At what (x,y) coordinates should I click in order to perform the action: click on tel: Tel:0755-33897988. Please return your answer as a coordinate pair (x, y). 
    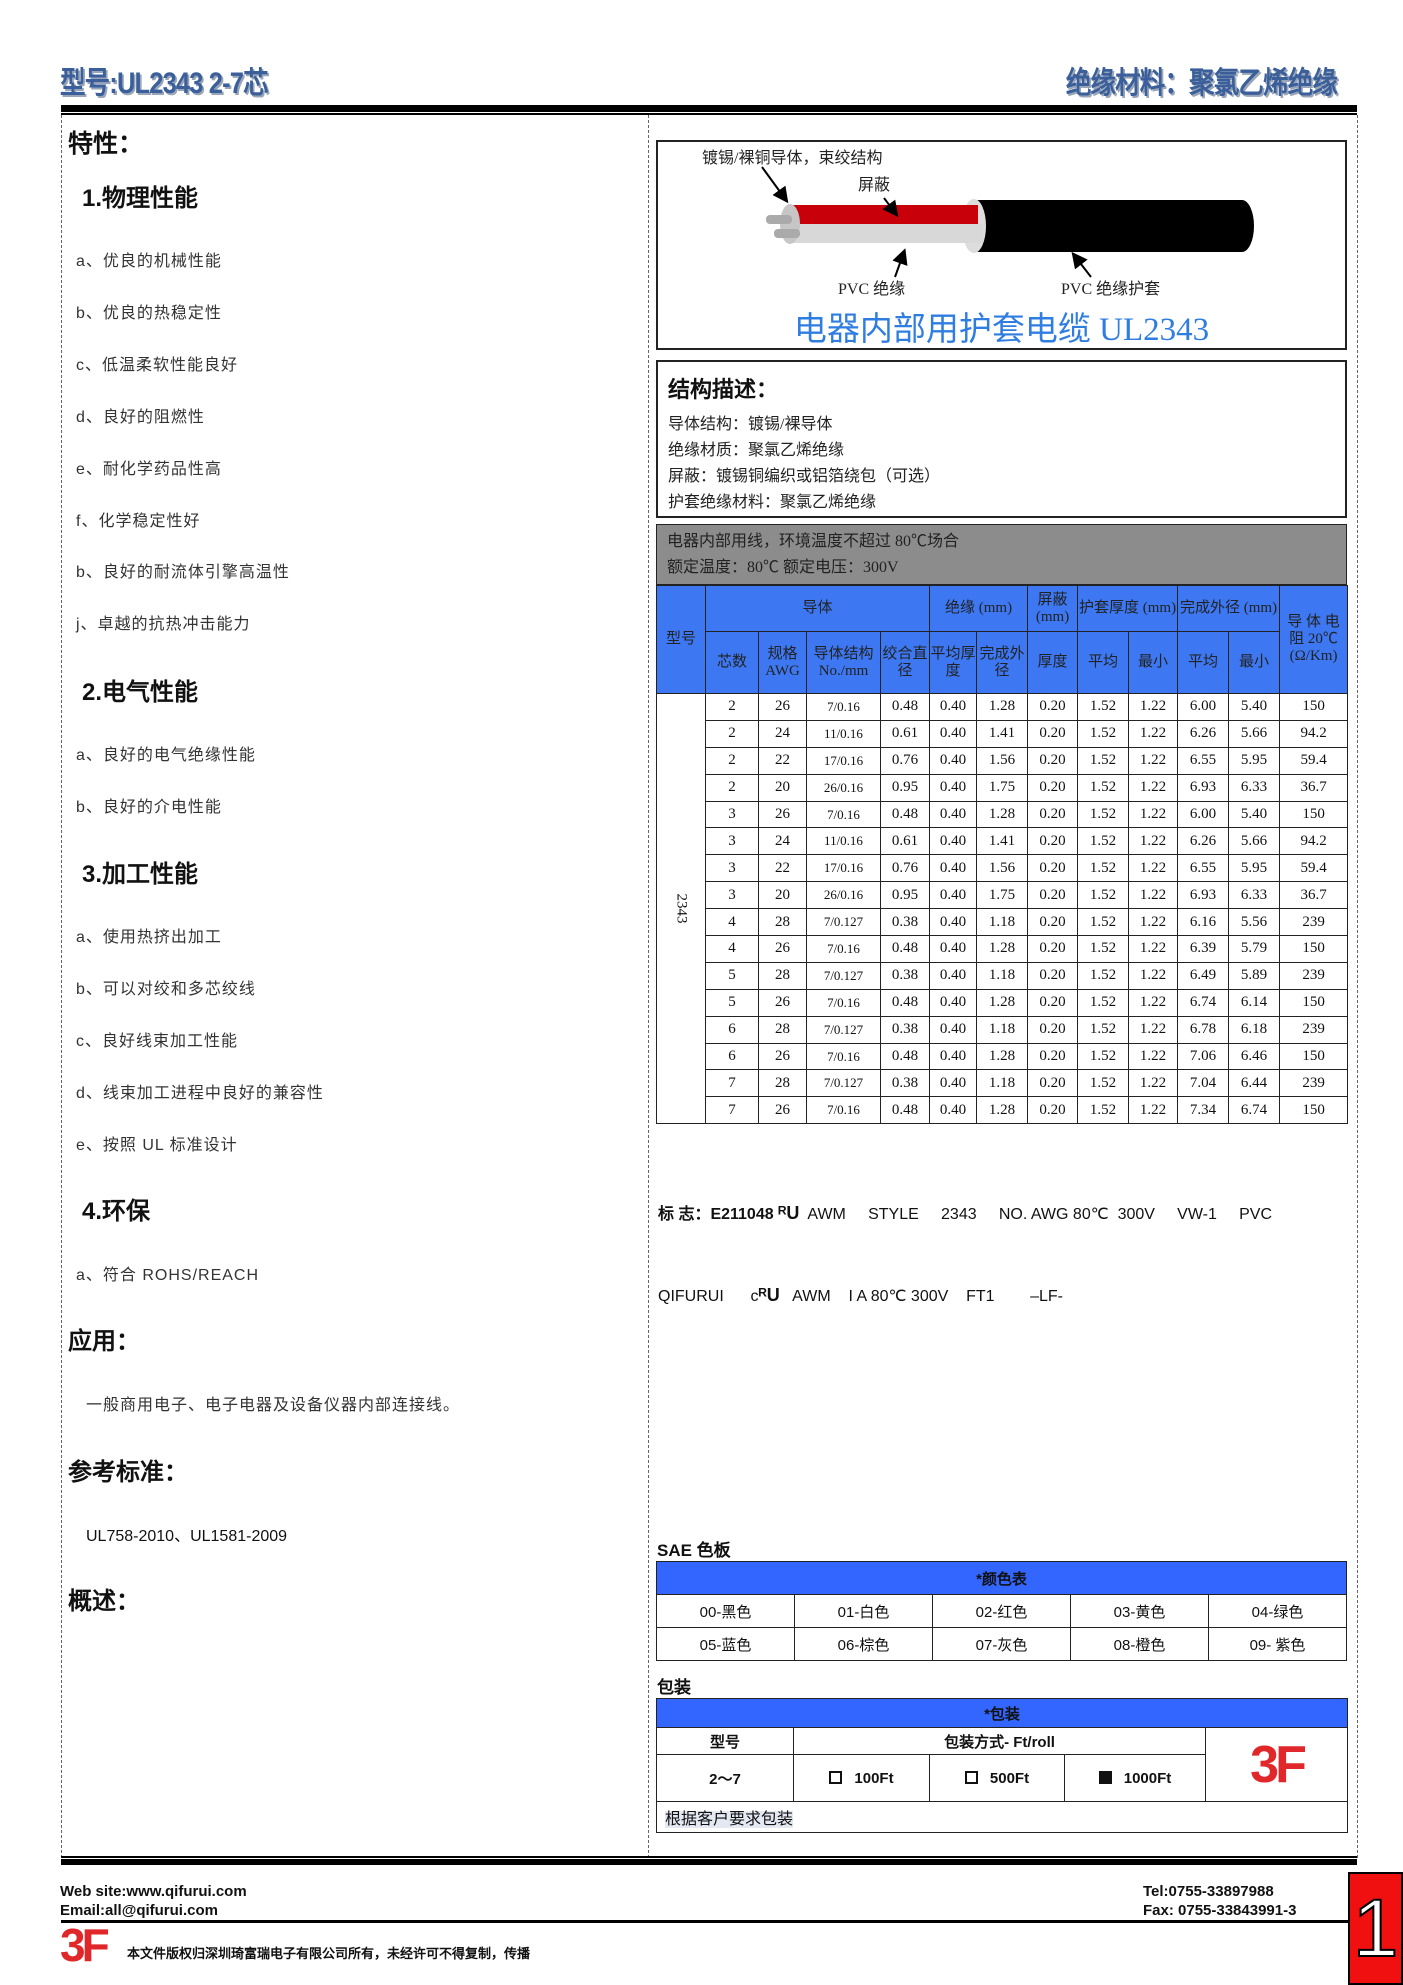
    Looking at the image, I should click on (1208, 1891).